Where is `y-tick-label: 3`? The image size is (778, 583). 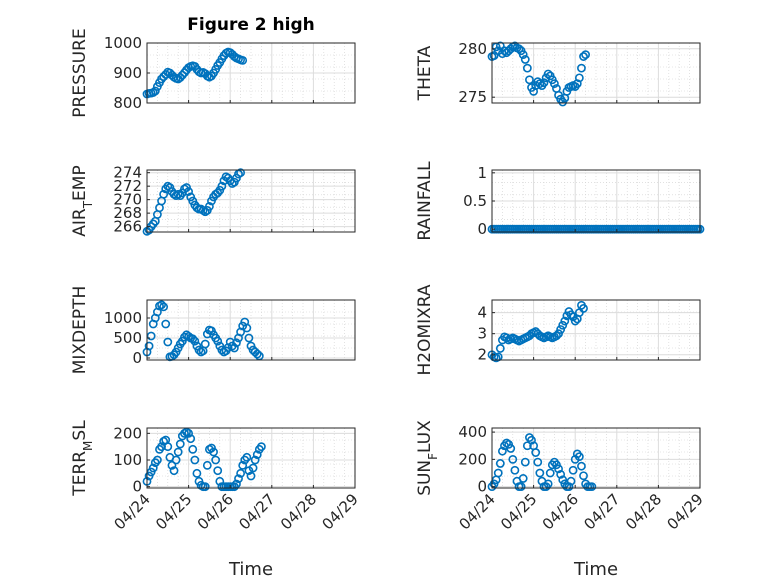 y-tick-label: 3 is located at coordinates (482, 334).